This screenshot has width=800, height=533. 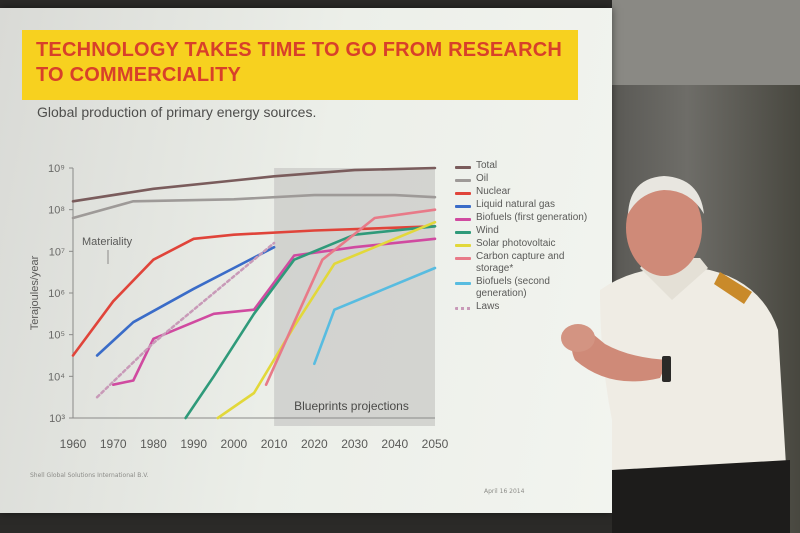 I want to click on legend-label: Laws, so click(x=488, y=306).